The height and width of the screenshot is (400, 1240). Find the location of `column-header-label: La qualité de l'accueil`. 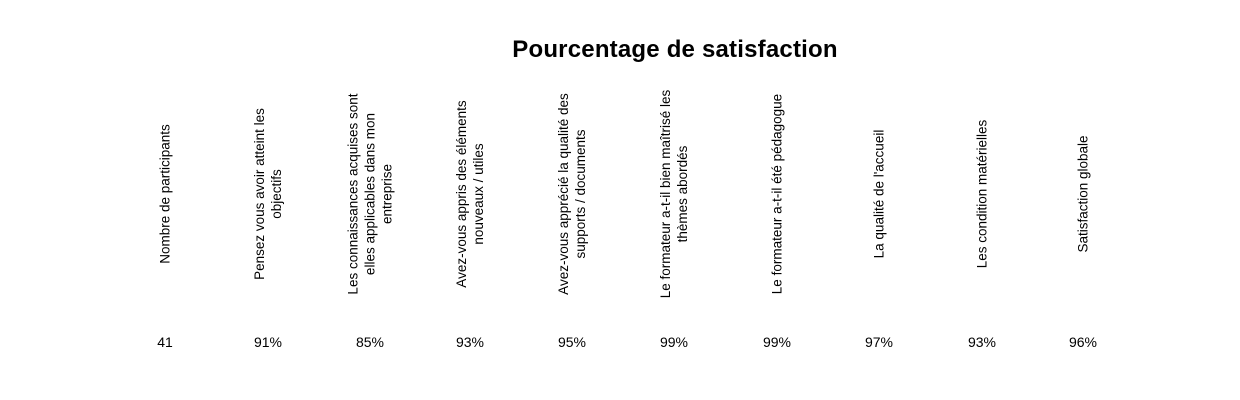

column-header-label: La qualité de l'accueil is located at coordinates (879, 194).